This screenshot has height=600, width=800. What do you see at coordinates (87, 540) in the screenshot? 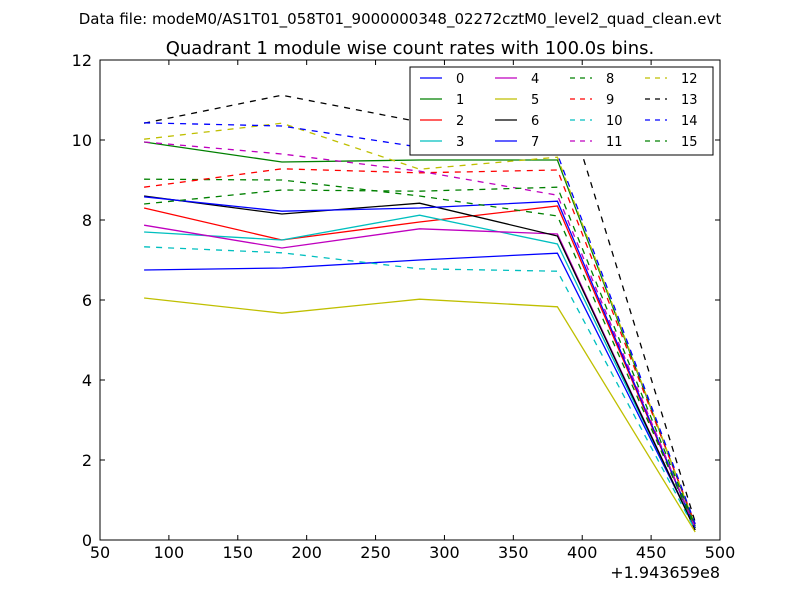
I see `y-tick-label: 0` at bounding box center [87, 540].